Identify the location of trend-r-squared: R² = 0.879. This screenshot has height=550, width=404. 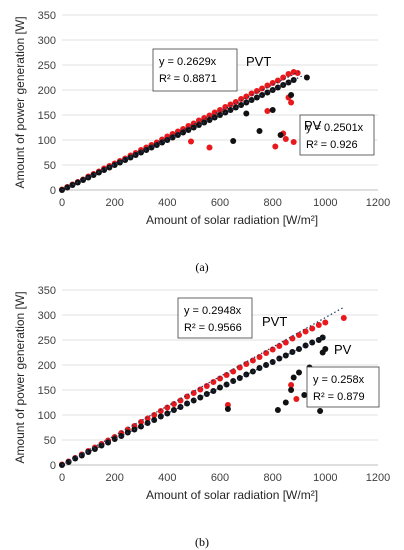
(339, 397).